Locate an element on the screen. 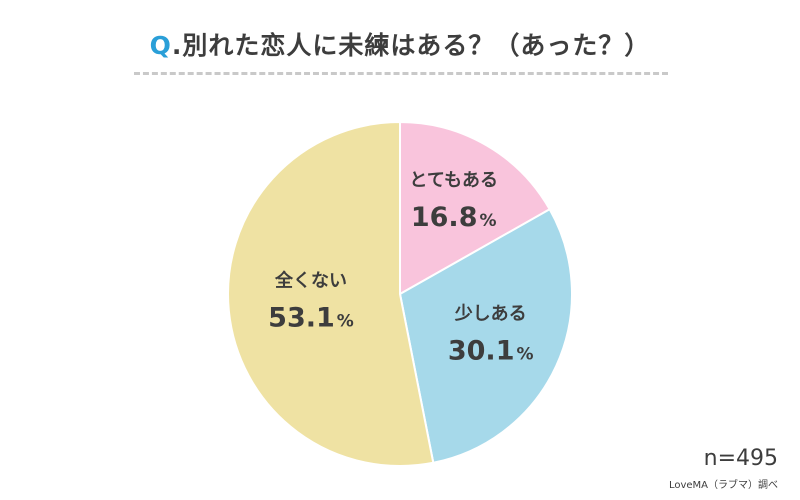 The image size is (800, 500). source-credit: LoveMA（ラブマ）調べ is located at coordinates (723, 485).